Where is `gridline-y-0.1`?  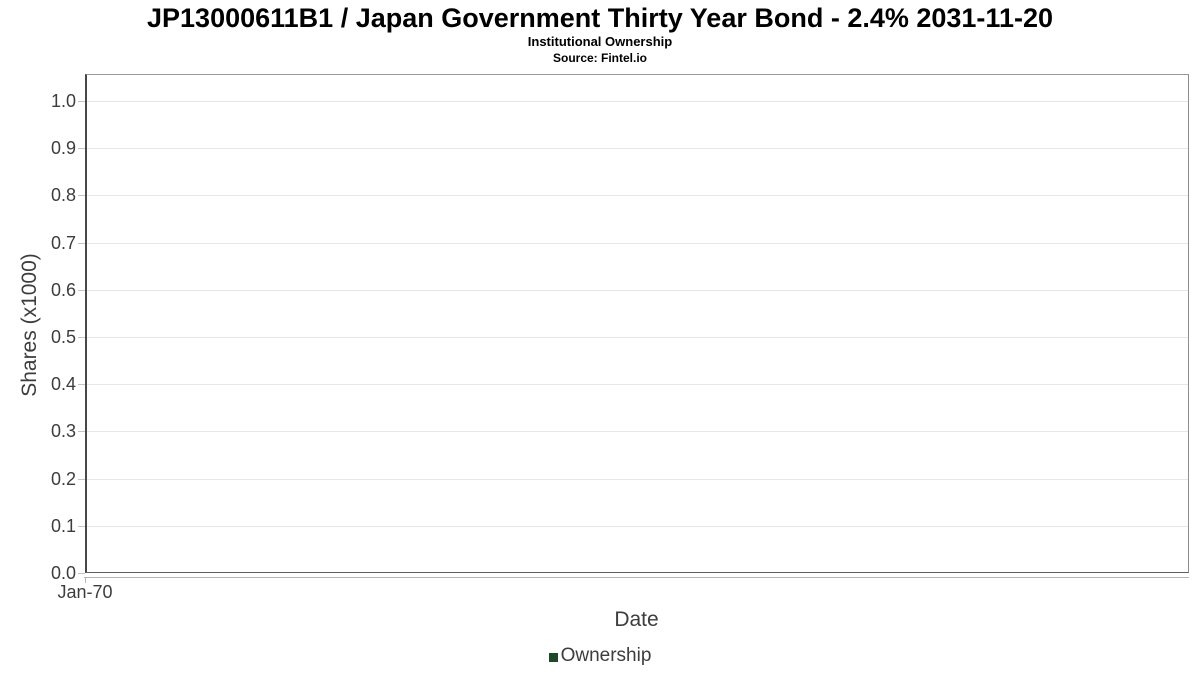
gridline-y-0.1 is located at coordinates (637, 526).